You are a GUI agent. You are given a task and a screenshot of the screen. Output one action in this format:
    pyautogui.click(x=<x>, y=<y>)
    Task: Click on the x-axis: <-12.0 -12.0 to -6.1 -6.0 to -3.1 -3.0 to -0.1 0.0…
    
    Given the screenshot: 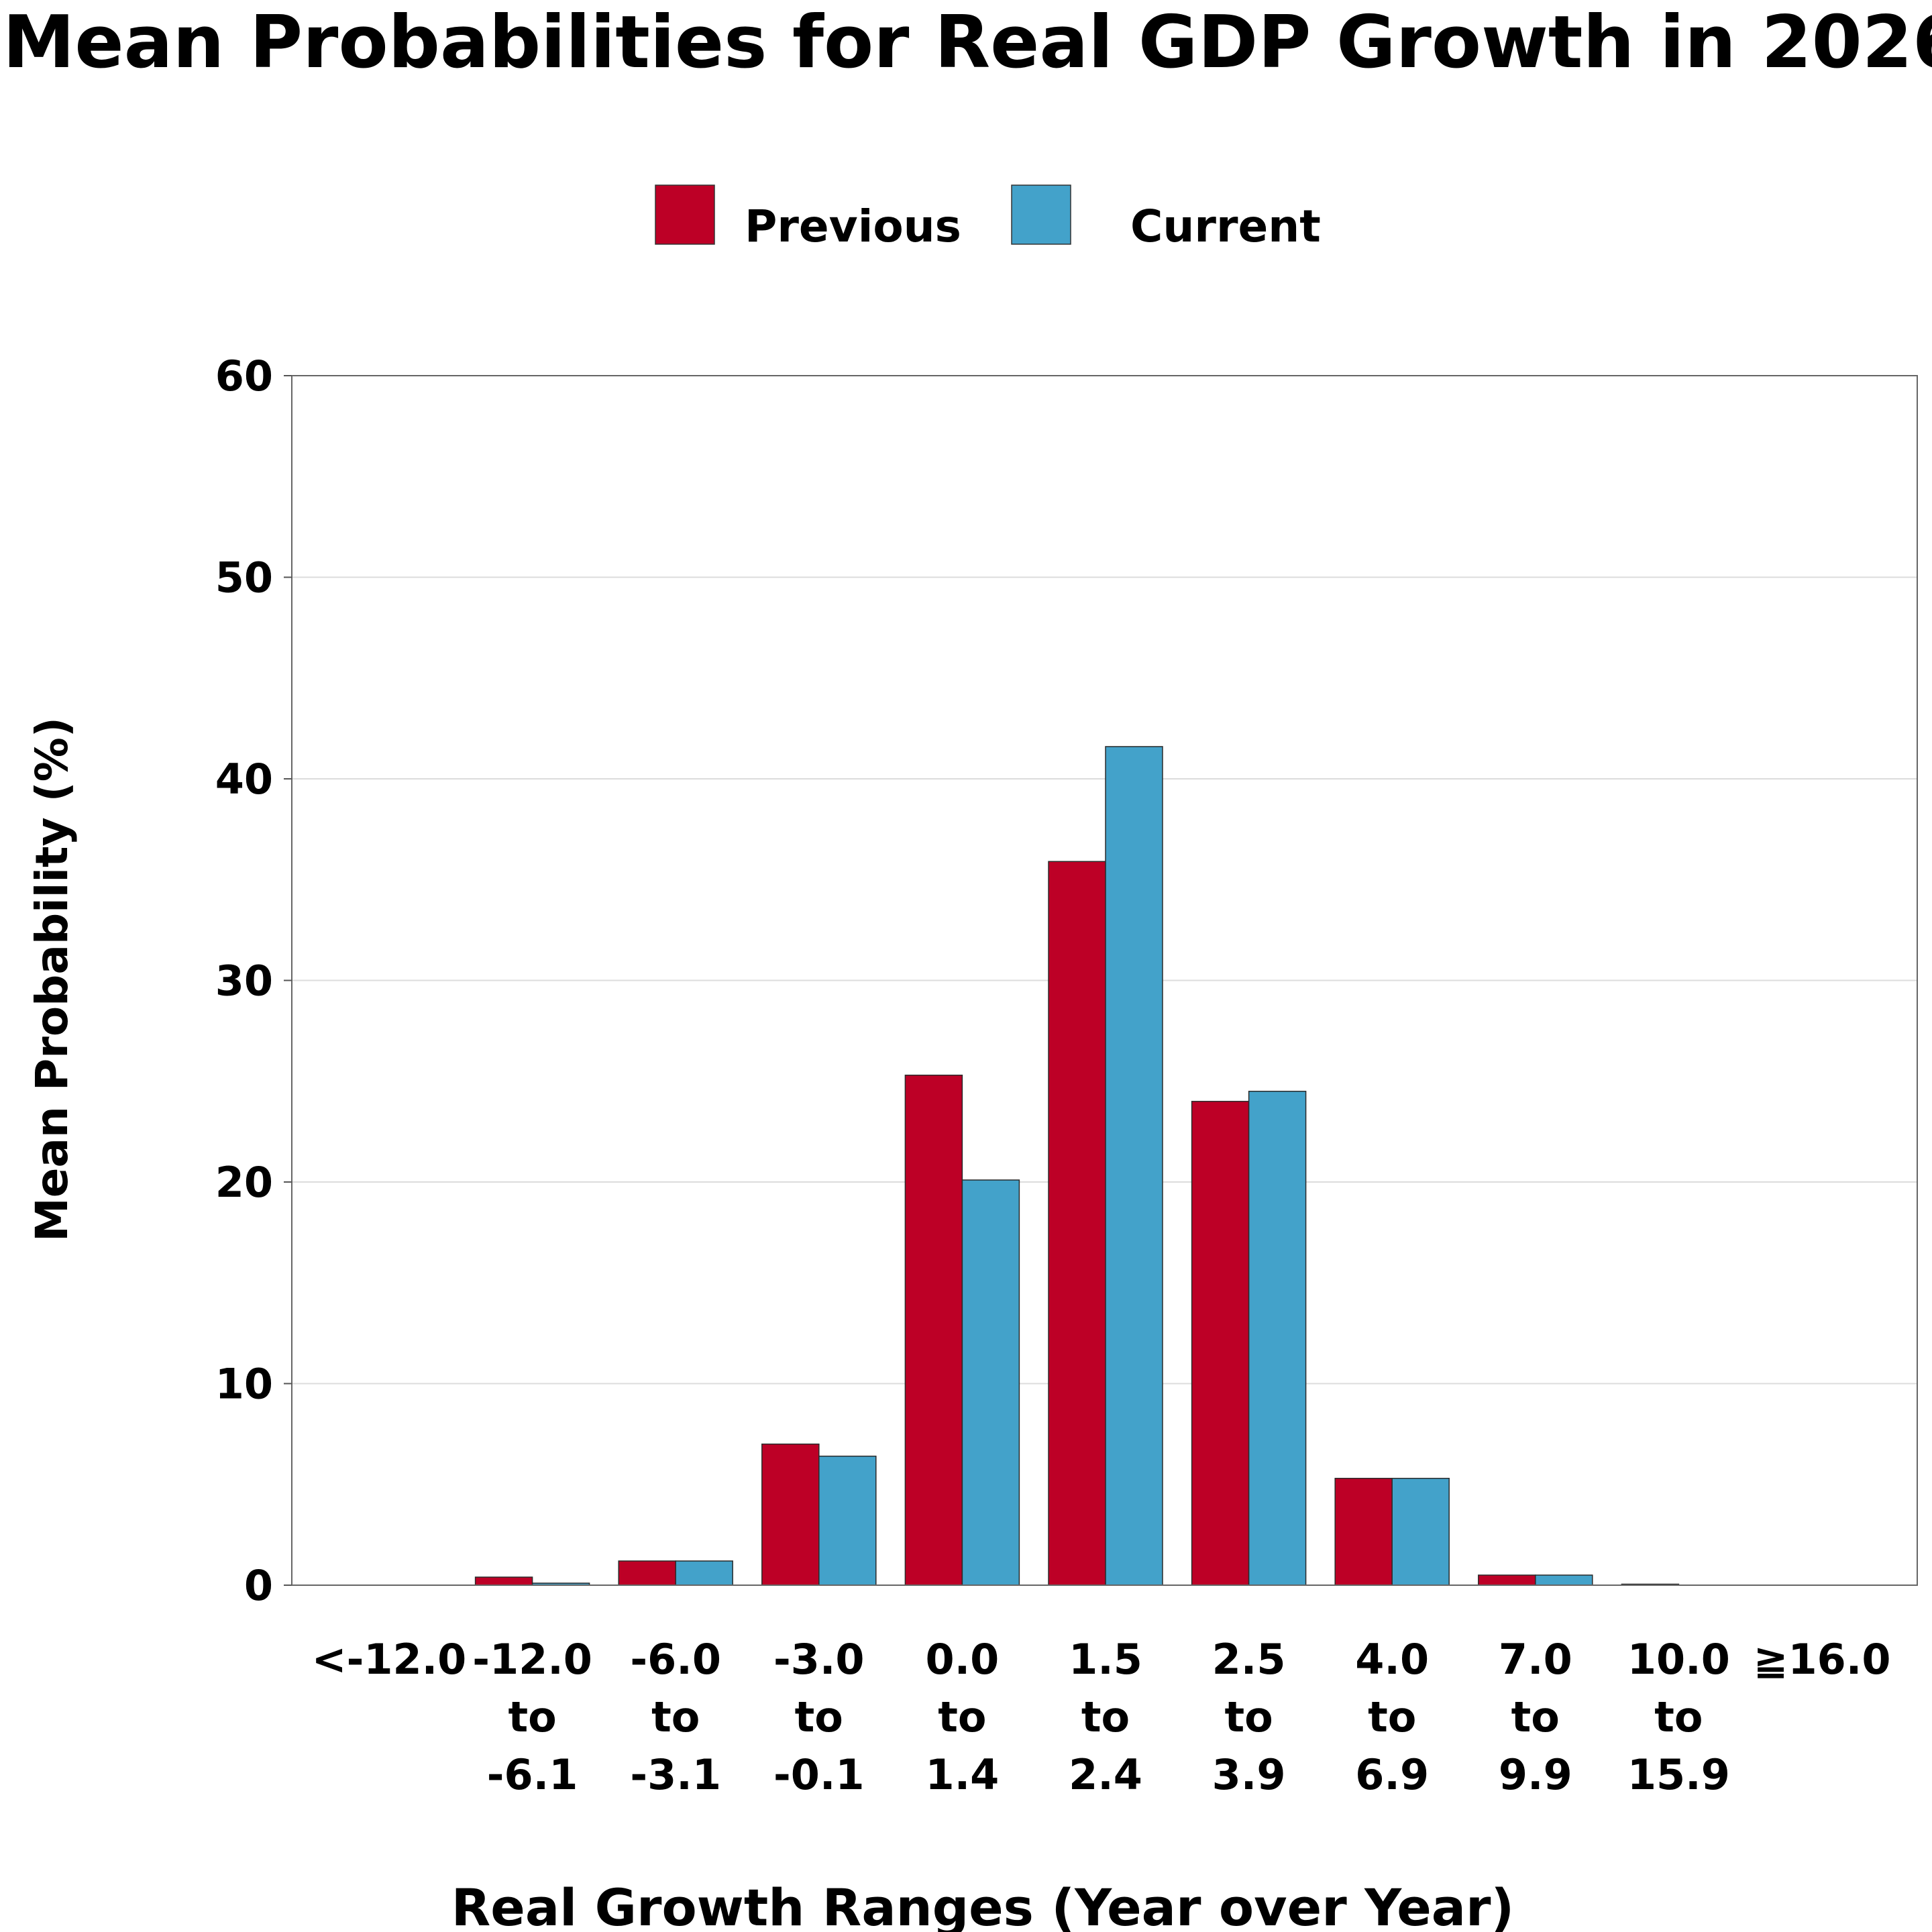 What is the action you would take?
    pyautogui.click(x=1101, y=1717)
    